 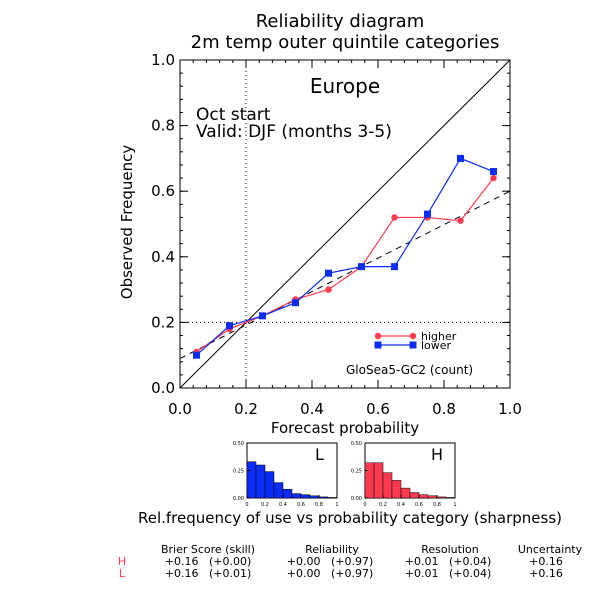 I want to click on y-tick-label: 0.4, so click(x=163, y=257).